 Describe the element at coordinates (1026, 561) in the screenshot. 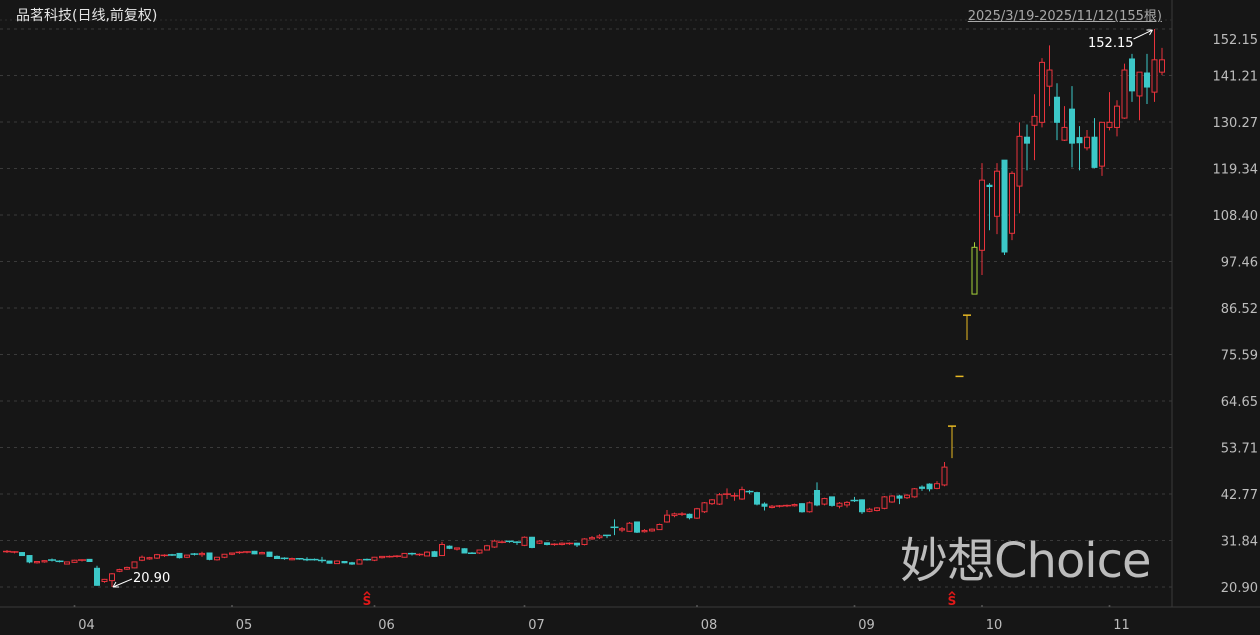

I see `watermark-logo: 妙想Choice` at that location.